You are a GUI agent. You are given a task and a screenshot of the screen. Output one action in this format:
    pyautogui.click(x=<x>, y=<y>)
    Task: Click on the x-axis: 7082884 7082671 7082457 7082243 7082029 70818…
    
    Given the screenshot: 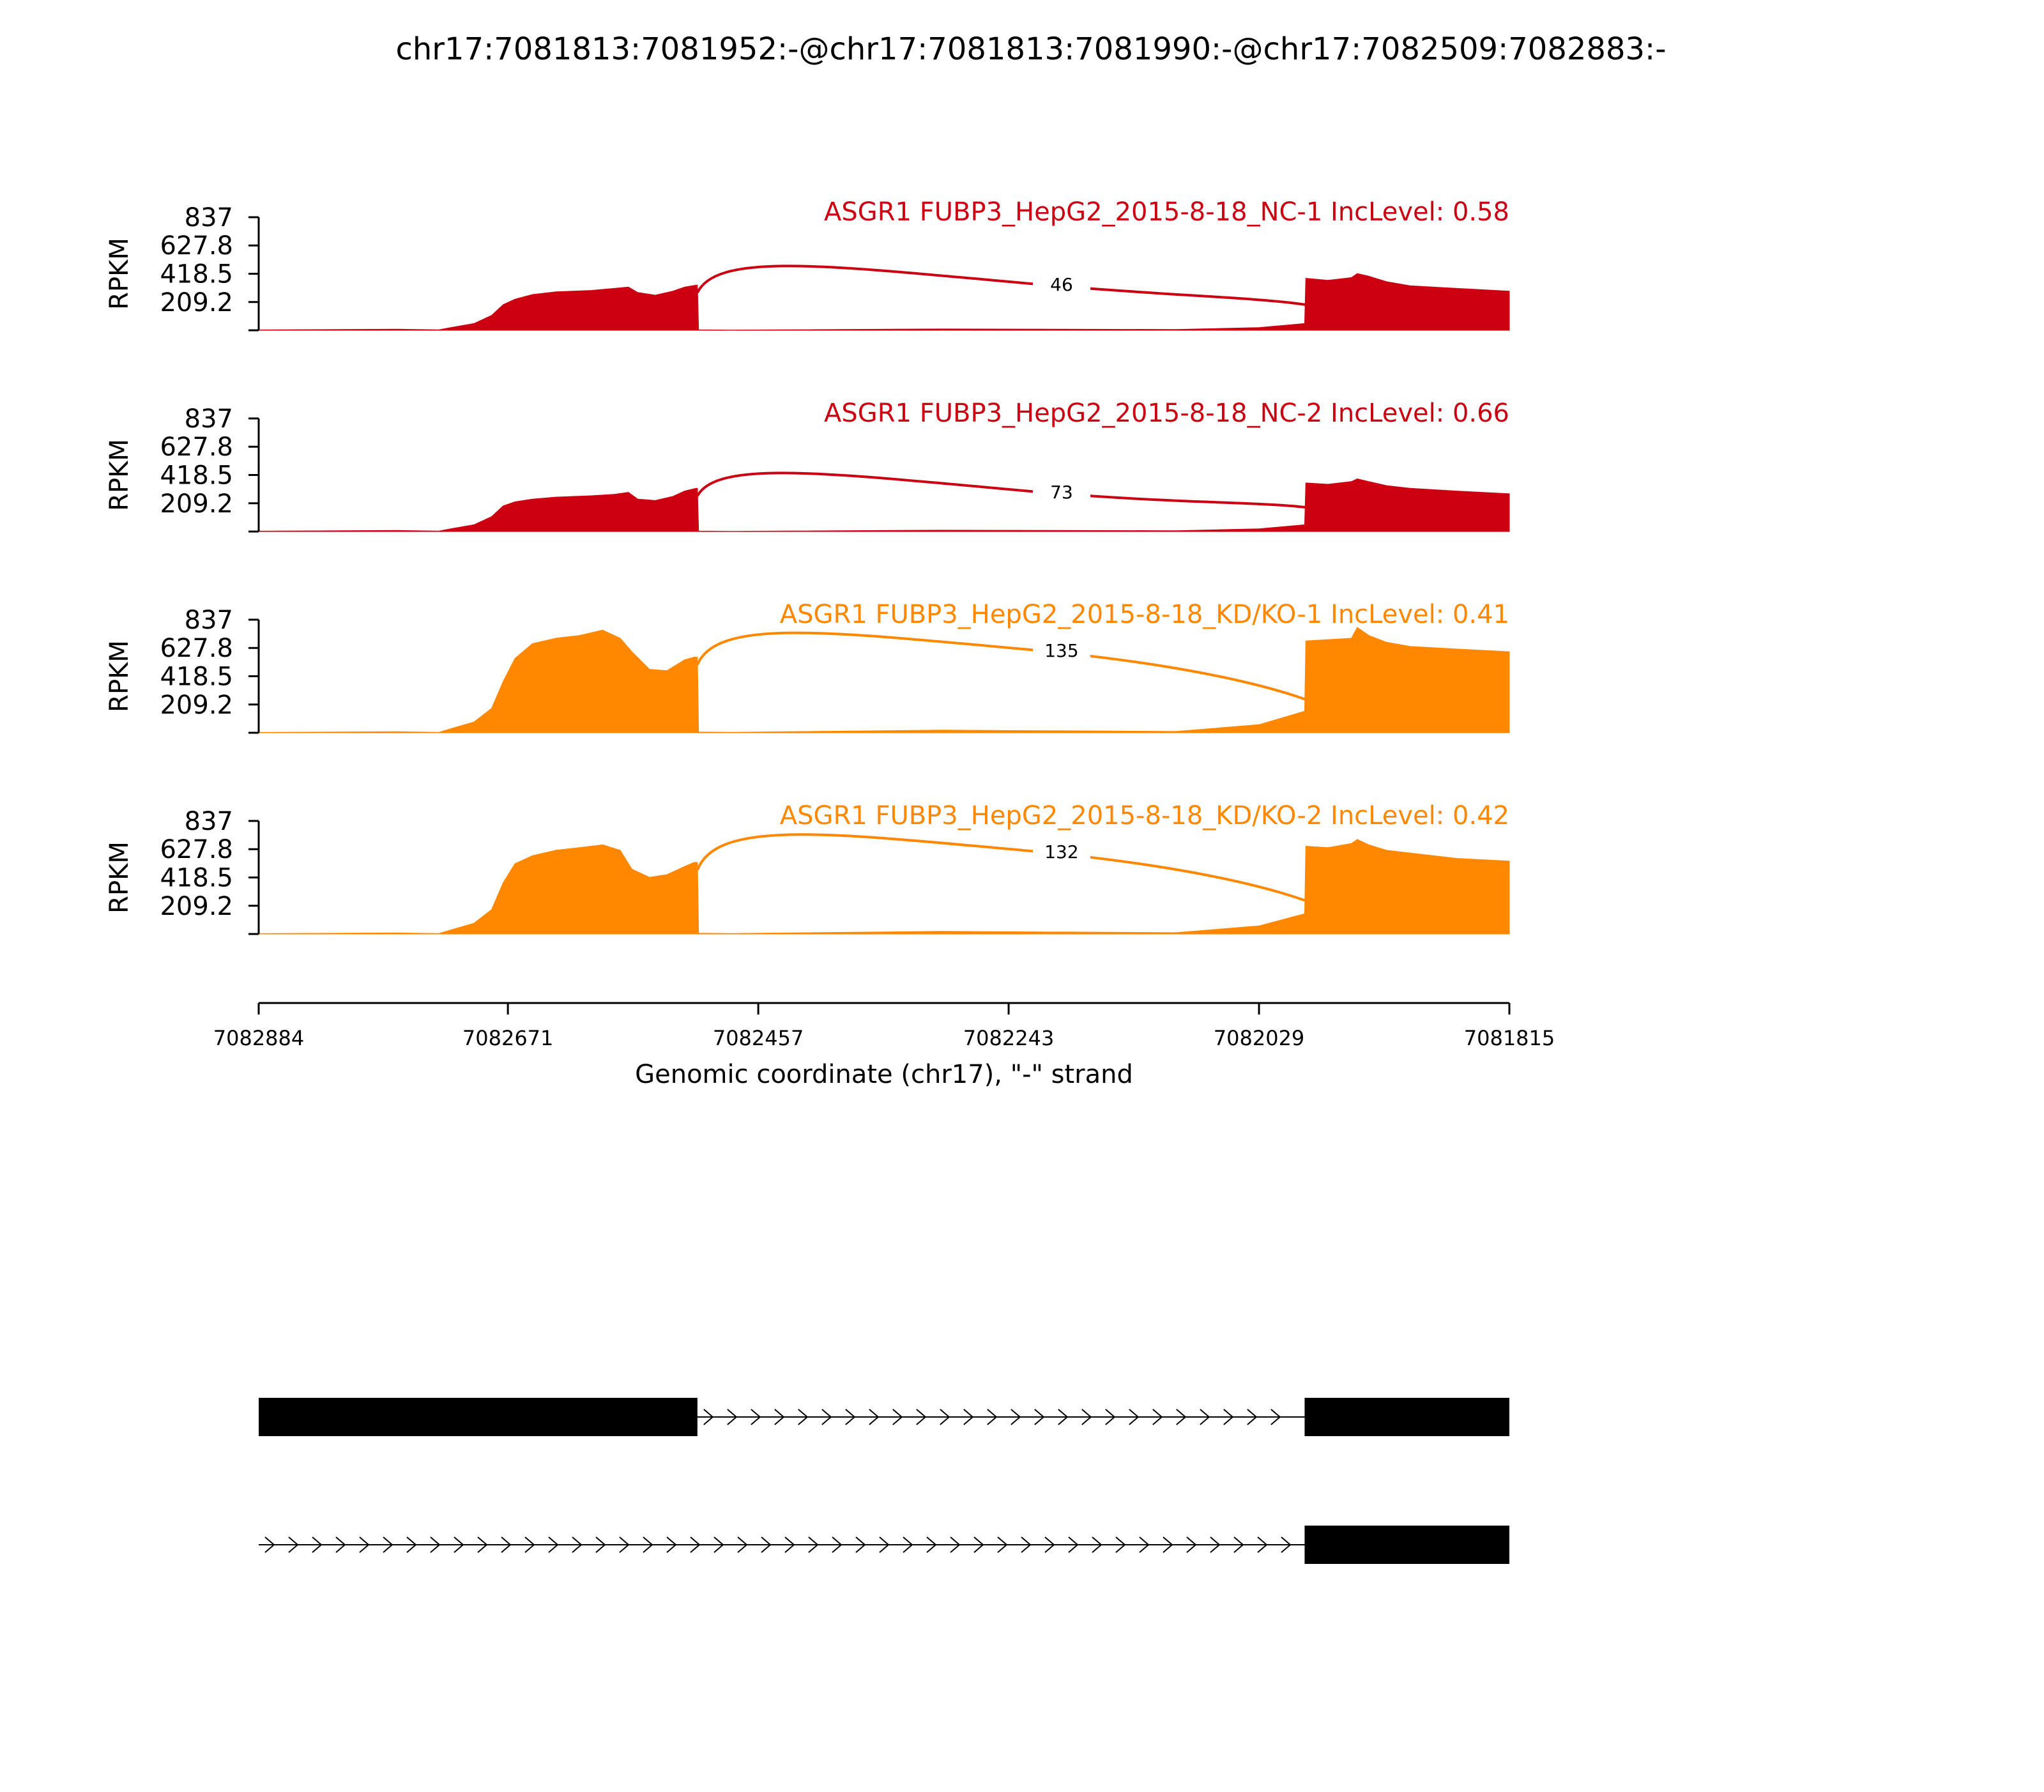 What is the action you would take?
    pyautogui.click(x=884, y=1046)
    